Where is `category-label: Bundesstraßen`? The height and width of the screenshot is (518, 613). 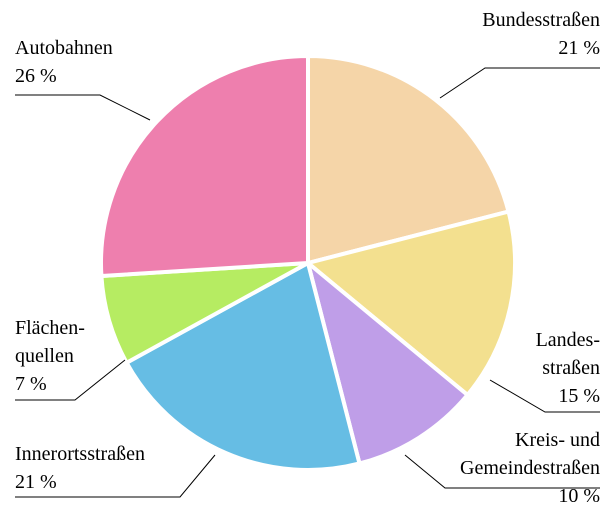 category-label: Bundesstraßen is located at coordinates (541, 20).